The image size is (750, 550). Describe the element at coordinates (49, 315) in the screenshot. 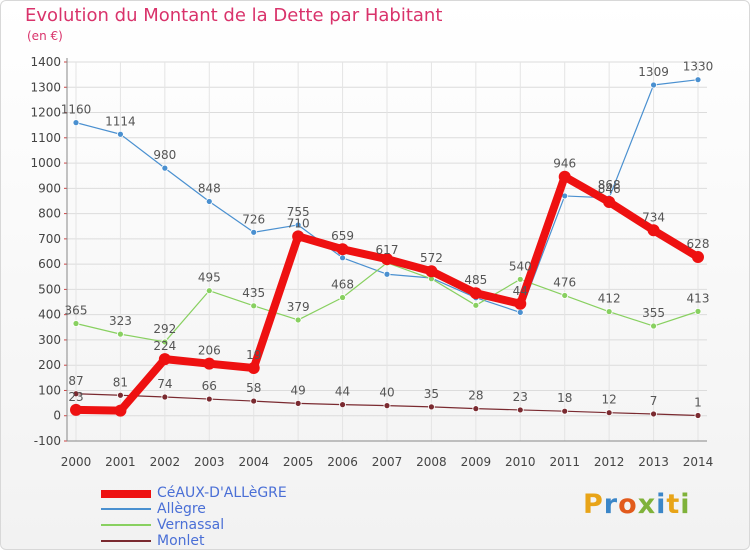

I see `y-tick-label: 400` at that location.